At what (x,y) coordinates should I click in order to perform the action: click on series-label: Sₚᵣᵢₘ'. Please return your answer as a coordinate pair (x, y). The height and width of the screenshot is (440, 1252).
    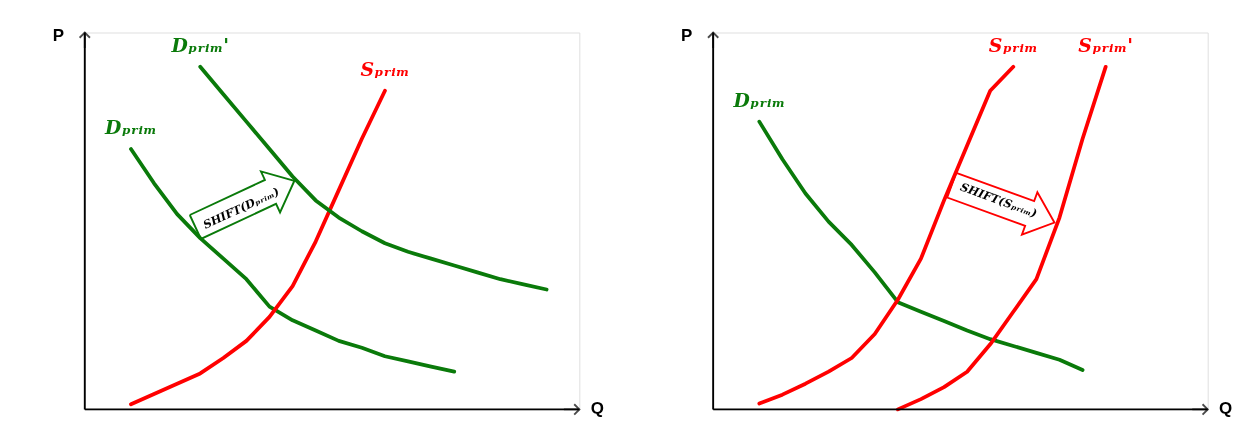
    Looking at the image, I should click on (1106, 44).